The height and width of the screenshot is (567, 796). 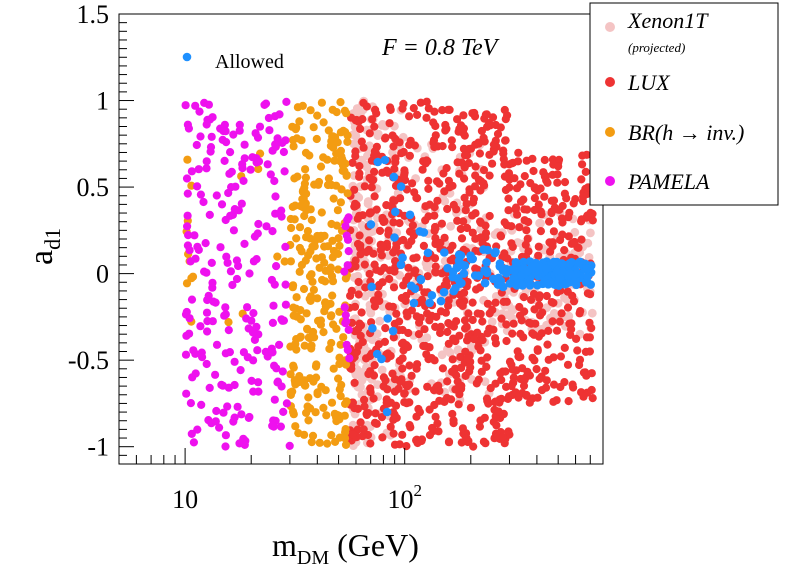 I want to click on legend-br-marker, so click(x=610, y=132).